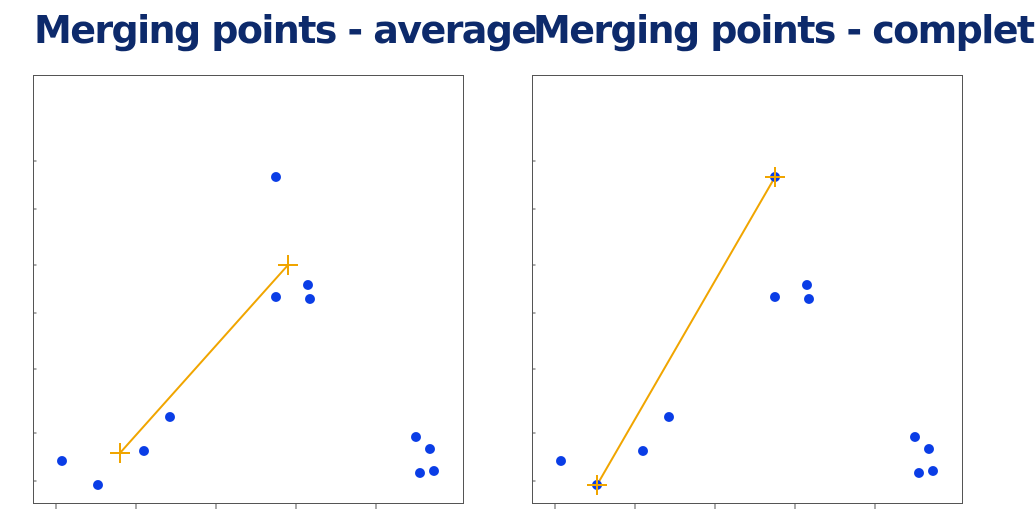  What do you see at coordinates (285, 30) in the screenshot?
I see `chart-title-average: Merging points - average` at bounding box center [285, 30].